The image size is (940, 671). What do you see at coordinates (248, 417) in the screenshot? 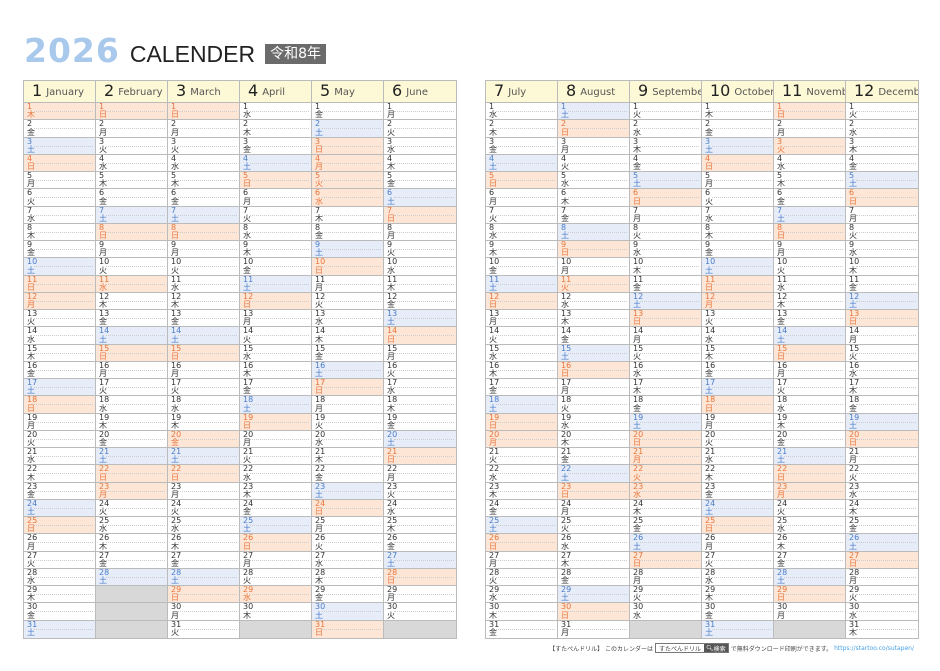
I see `day-number: 19` at bounding box center [248, 417].